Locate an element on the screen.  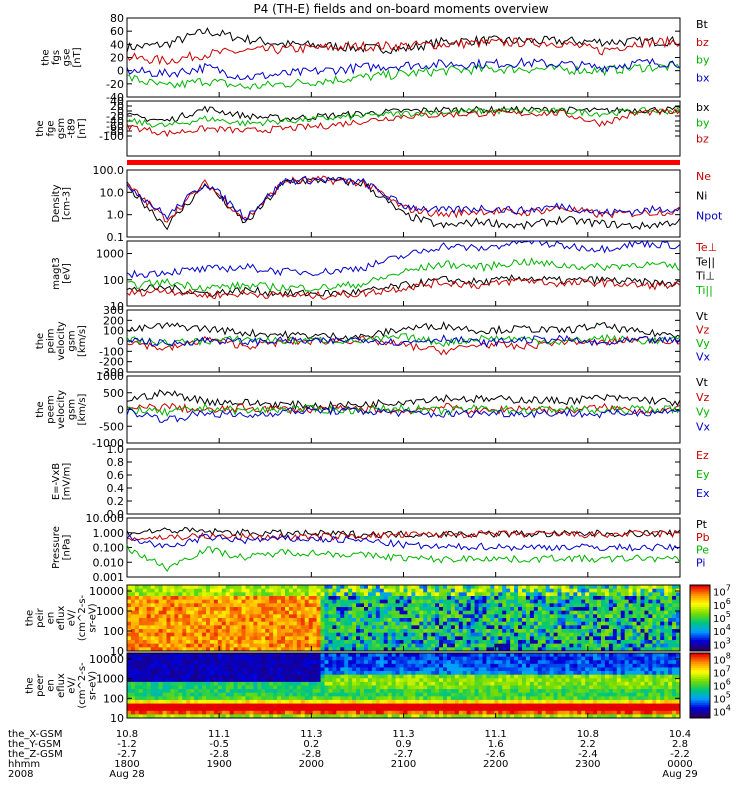
y-tick-label: 100.0 is located at coordinates (109, 170).